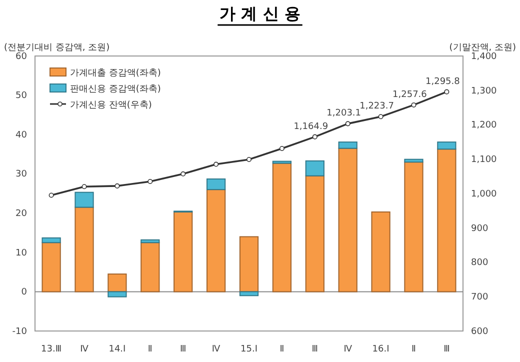 The height and width of the screenshot is (362, 520). I want to click on data-label: 1,223.7, so click(377, 107).